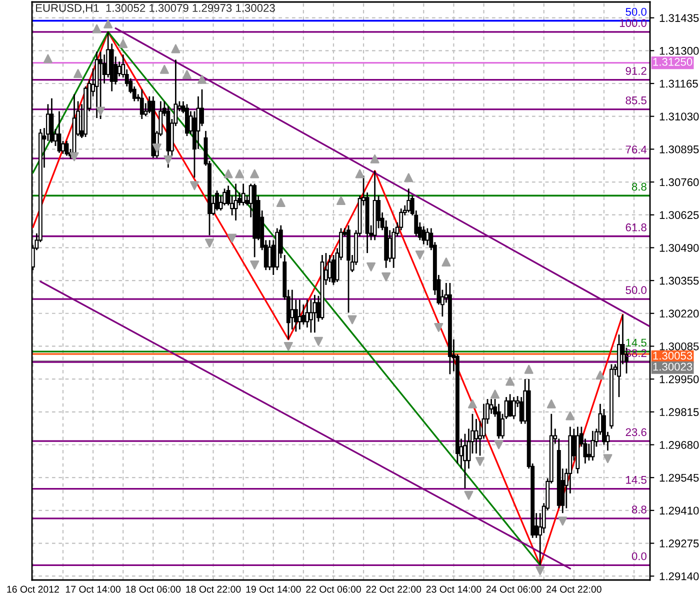 The width and height of the screenshot is (700, 600). Describe the element at coordinates (679, 18) in the screenshot. I see `y-tick-label: 1.31435` at that location.